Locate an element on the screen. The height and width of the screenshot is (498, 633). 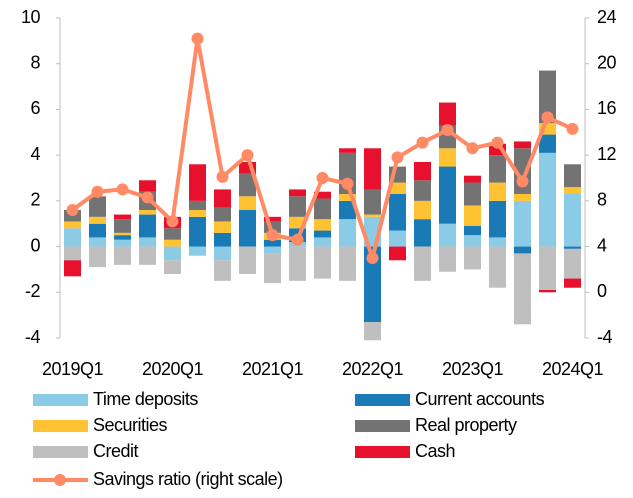
y-tick-label: 0 is located at coordinates (35, 245).